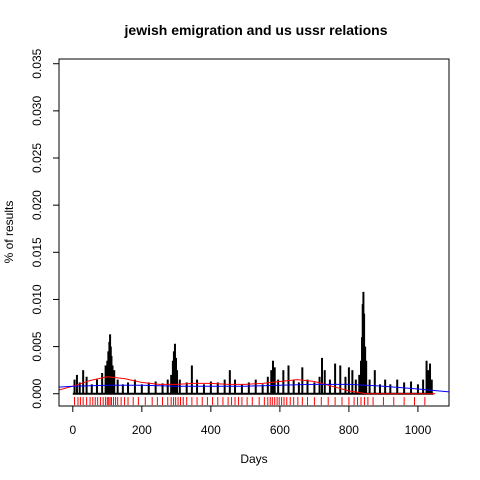 This screenshot has width=480, height=480. What do you see at coordinates (37, 299) in the screenshot?
I see `y-tick-label: 0.010` at bounding box center [37, 299].